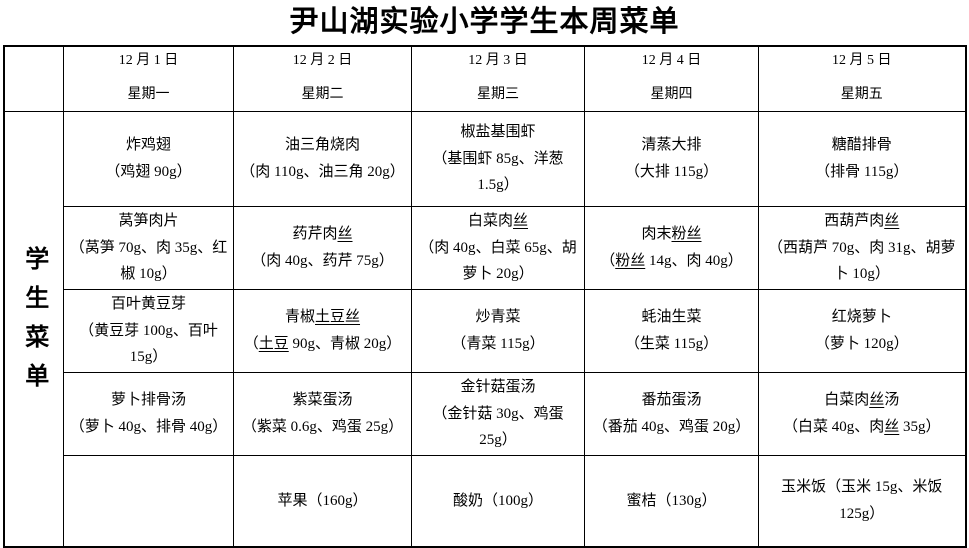  Describe the element at coordinates (671, 343) in the screenshot. I see `dish-detail: （生菜 115g）` at that location.